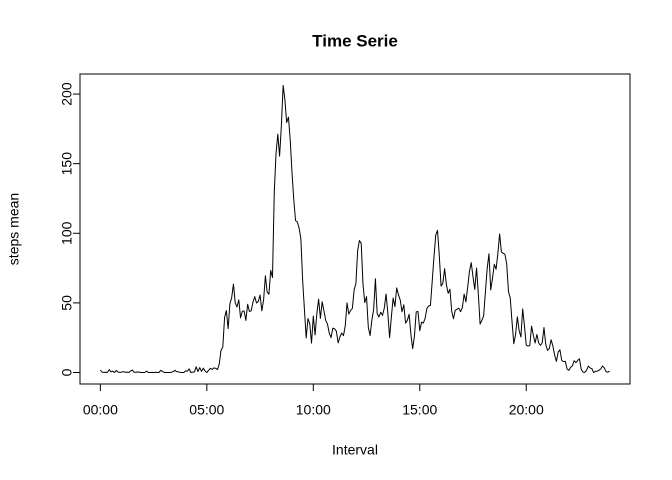  Describe the element at coordinates (67, 372) in the screenshot. I see `y-tick-label: 0` at that location.